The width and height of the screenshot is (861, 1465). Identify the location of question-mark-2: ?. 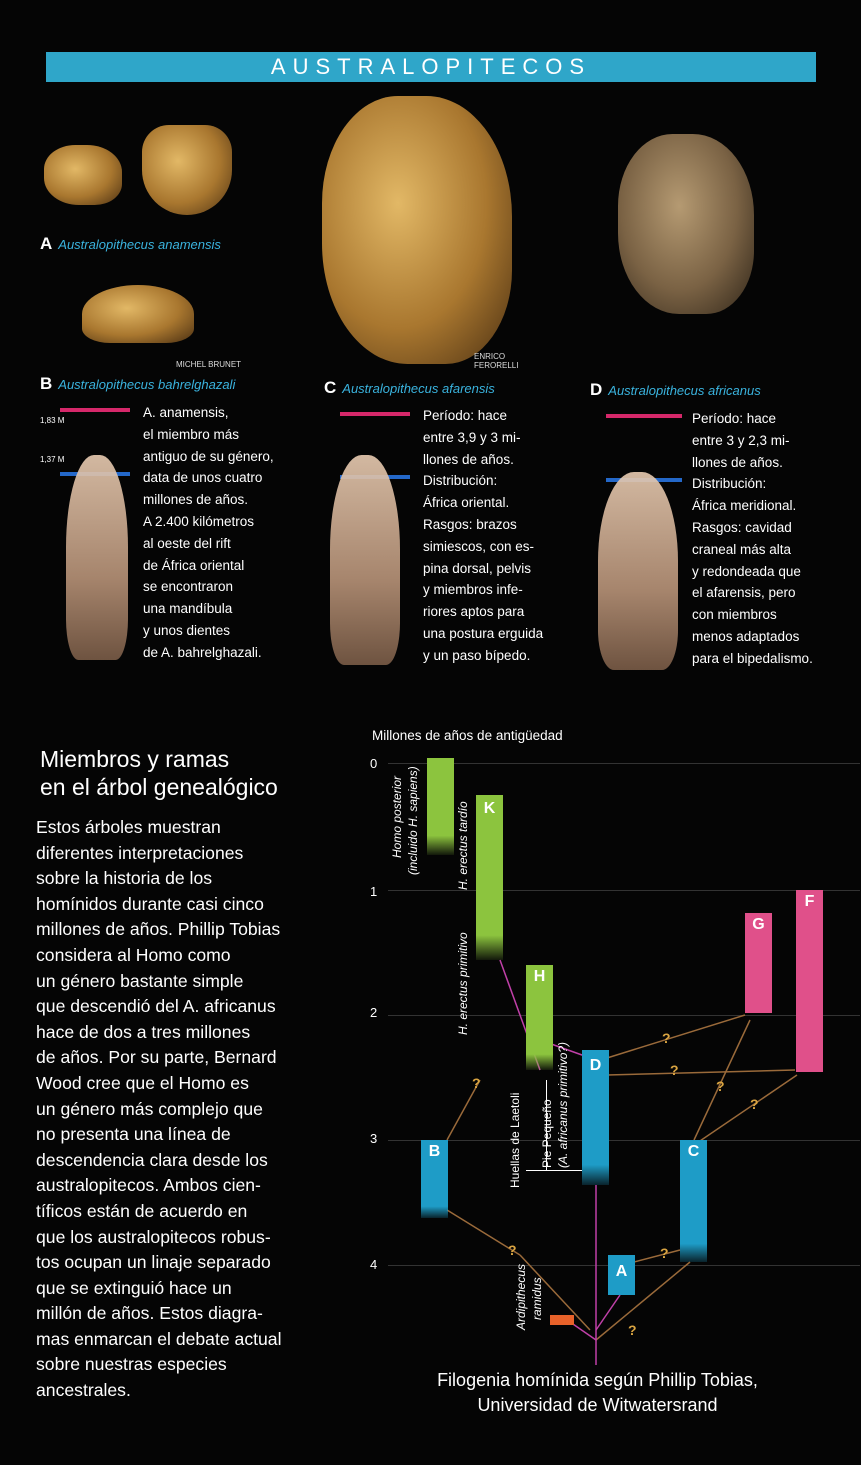
(666, 1038).